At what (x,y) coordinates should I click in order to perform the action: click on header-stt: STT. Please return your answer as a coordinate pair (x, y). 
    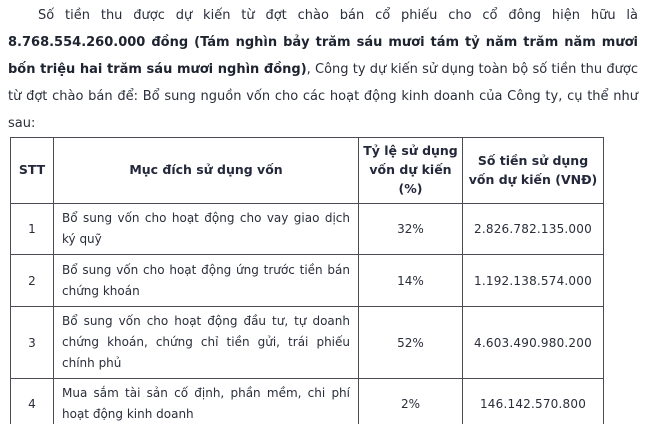
    Looking at the image, I should click on (32, 170).